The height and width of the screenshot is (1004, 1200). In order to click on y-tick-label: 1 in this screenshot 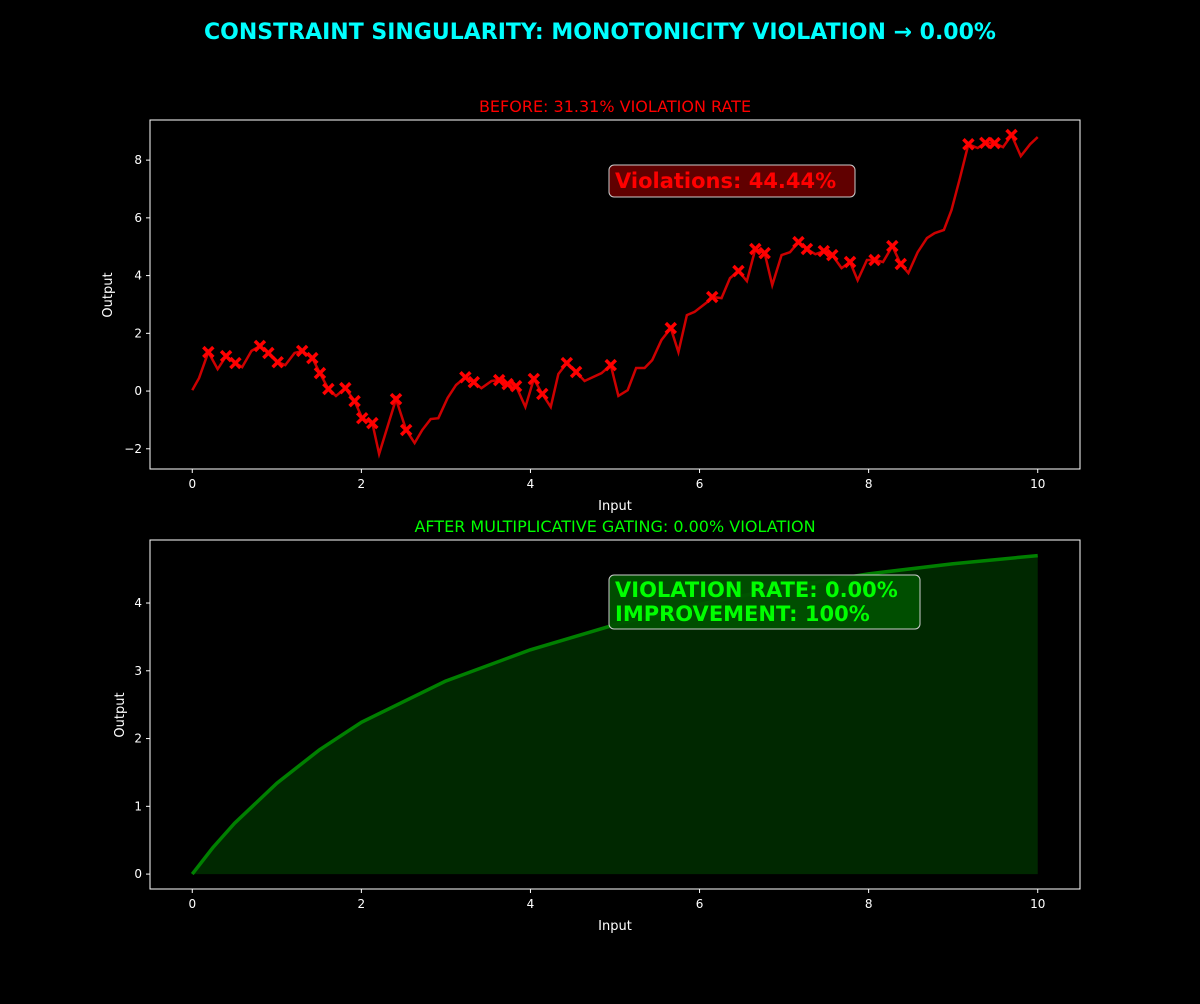, I will do `click(138, 806)`.